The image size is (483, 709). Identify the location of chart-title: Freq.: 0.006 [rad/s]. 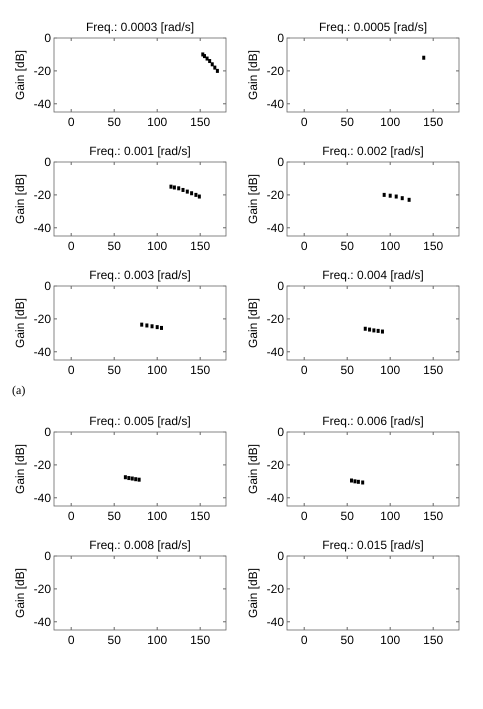
(373, 421).